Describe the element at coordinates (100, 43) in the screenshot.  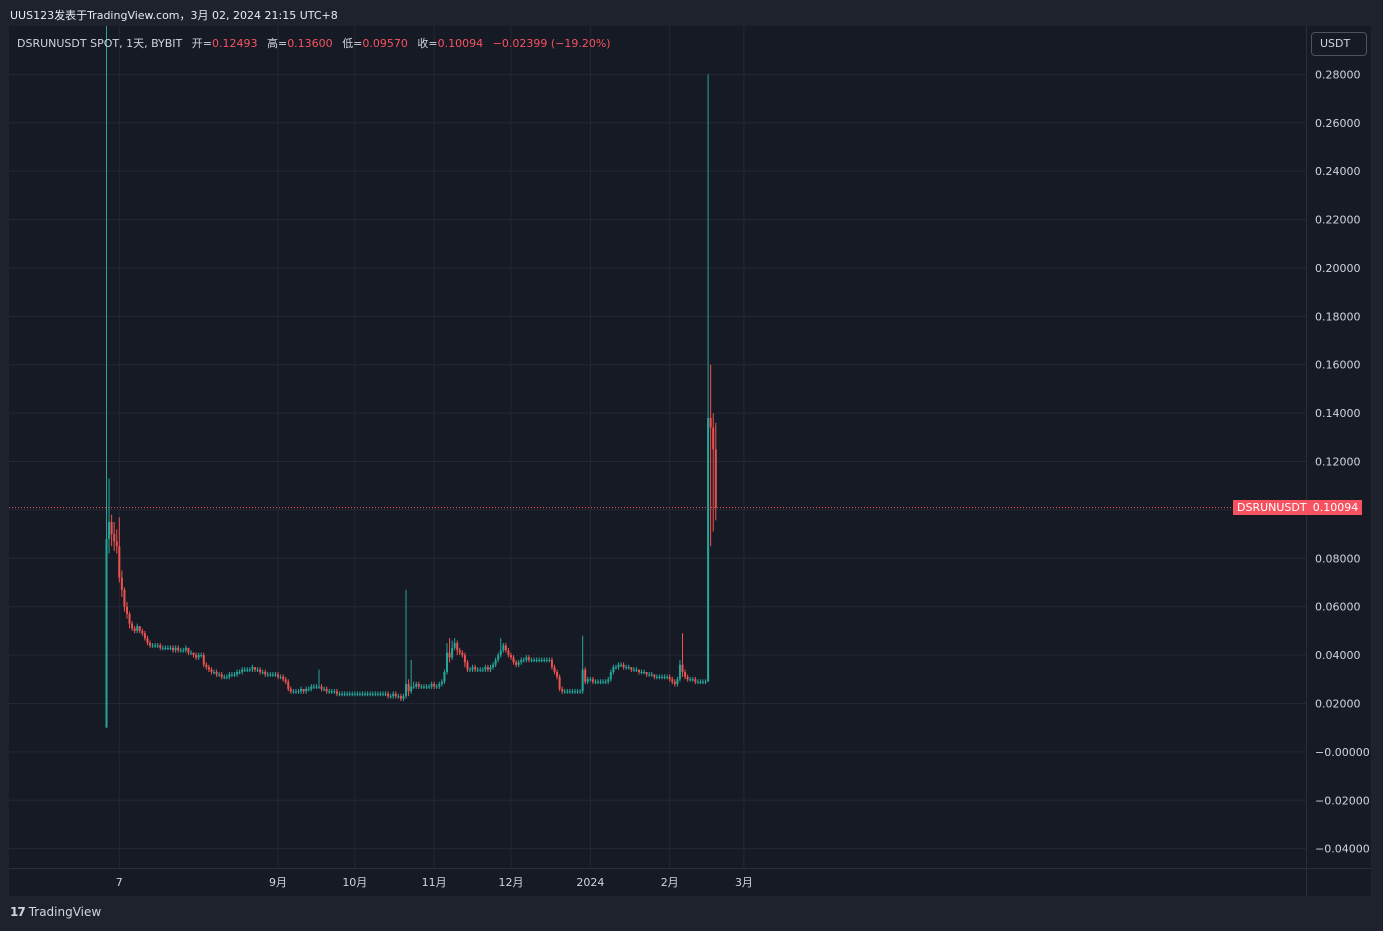
I see `legend-symbol: DSRUNUSDT SPOT, 1天, BYBIT` at that location.